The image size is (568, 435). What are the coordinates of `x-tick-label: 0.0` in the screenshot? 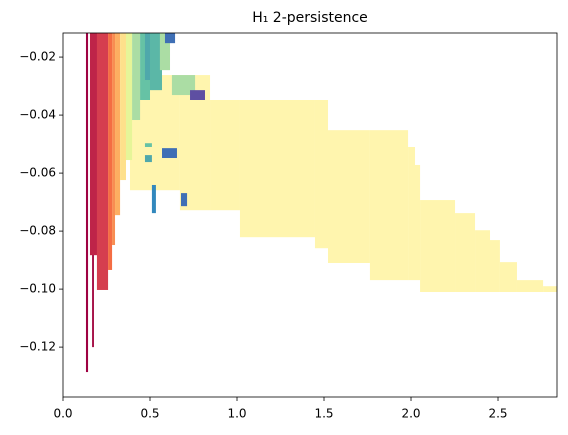 It's located at (62, 414).